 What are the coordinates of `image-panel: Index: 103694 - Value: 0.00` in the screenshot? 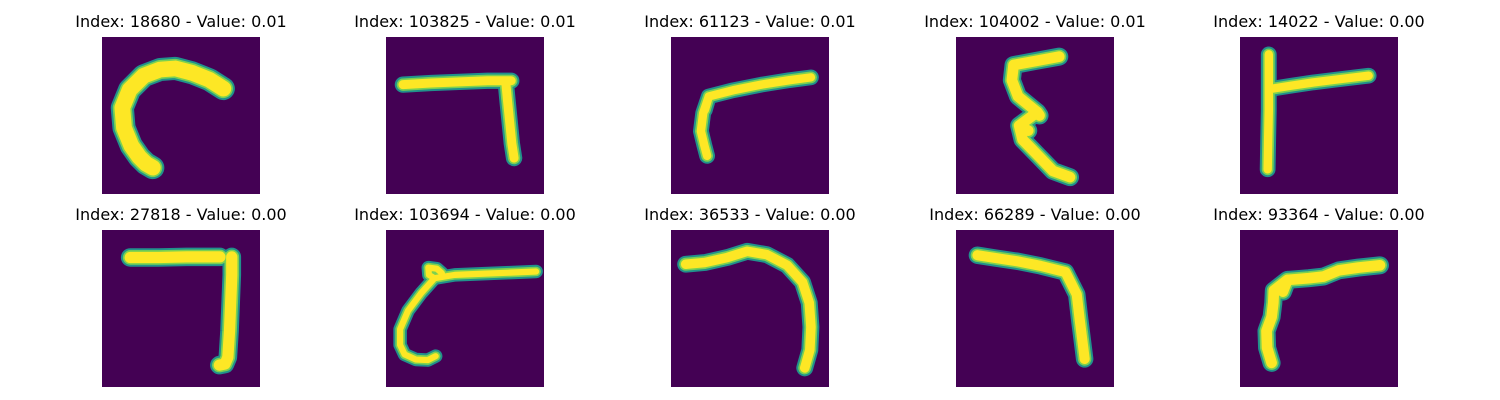 It's located at (465, 296).